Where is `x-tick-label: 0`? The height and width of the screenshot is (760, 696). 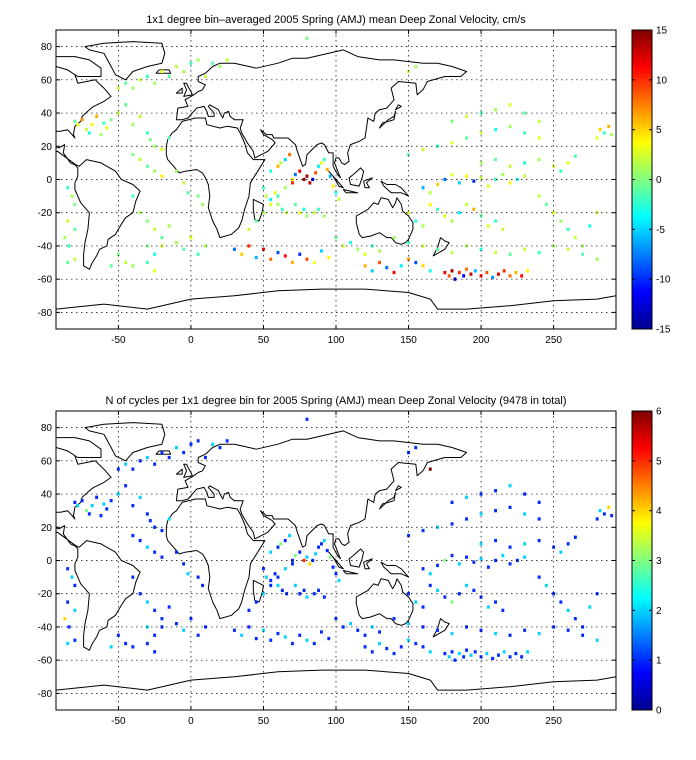
x-tick-label: 0 is located at coordinates (191, 340).